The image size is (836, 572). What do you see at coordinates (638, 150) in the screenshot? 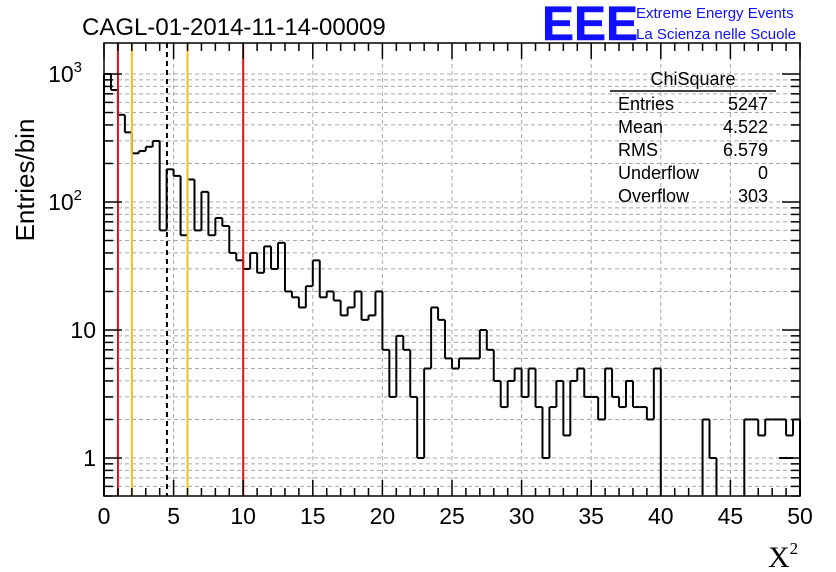
I see `stats-label-rms: RMS` at bounding box center [638, 150].